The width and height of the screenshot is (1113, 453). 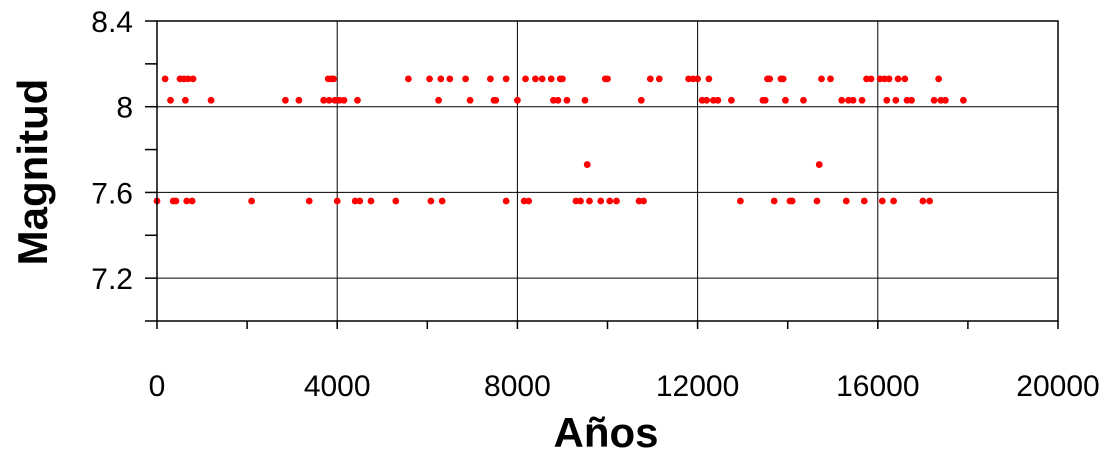 What do you see at coordinates (697, 386) in the screenshot?
I see `x-tick-label: 12000` at bounding box center [697, 386].